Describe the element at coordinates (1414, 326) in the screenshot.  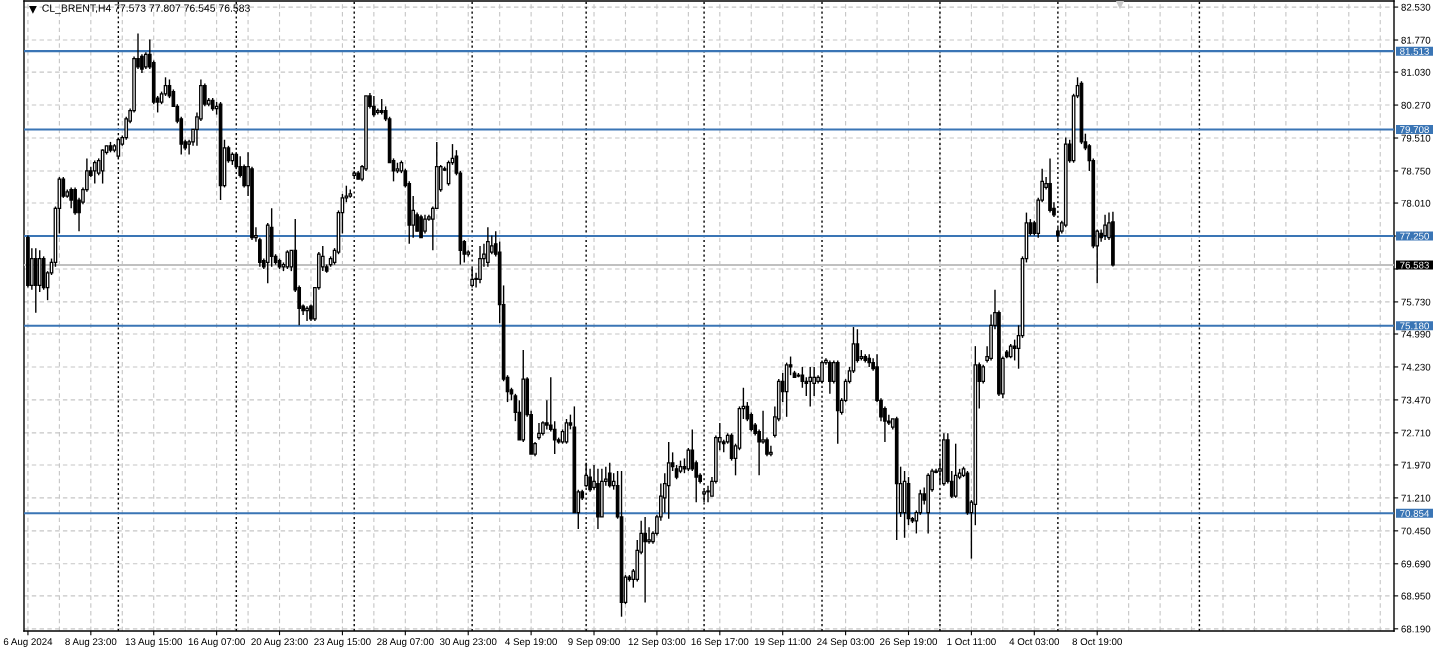
I see `ref-line-label: 75.180` at that location.